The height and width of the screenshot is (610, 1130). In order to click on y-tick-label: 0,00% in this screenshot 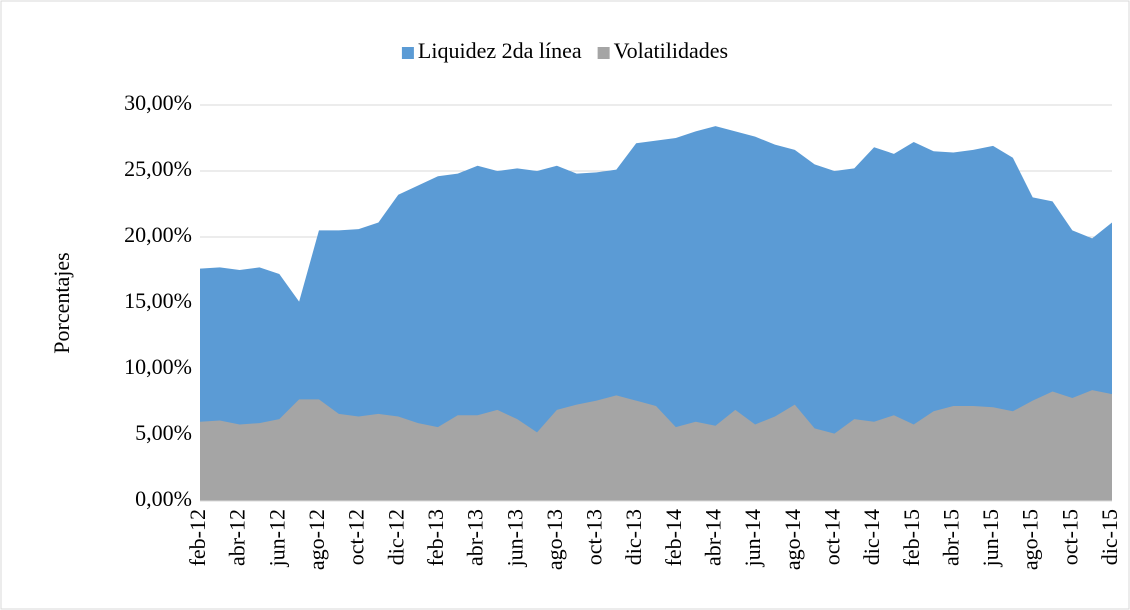, I will do `click(163, 498)`.